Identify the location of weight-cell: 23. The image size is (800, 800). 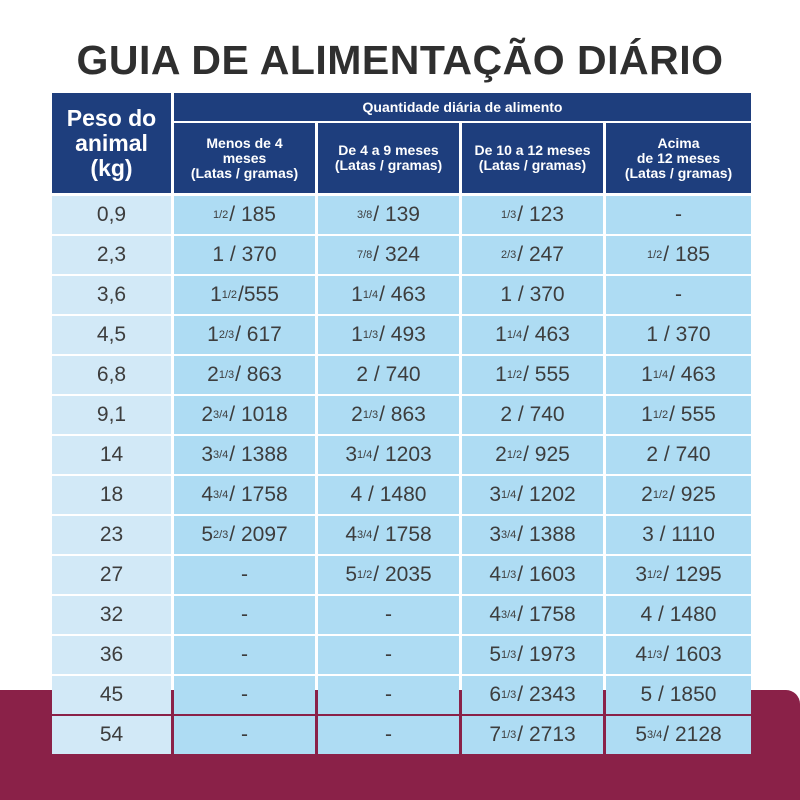
(111, 535).